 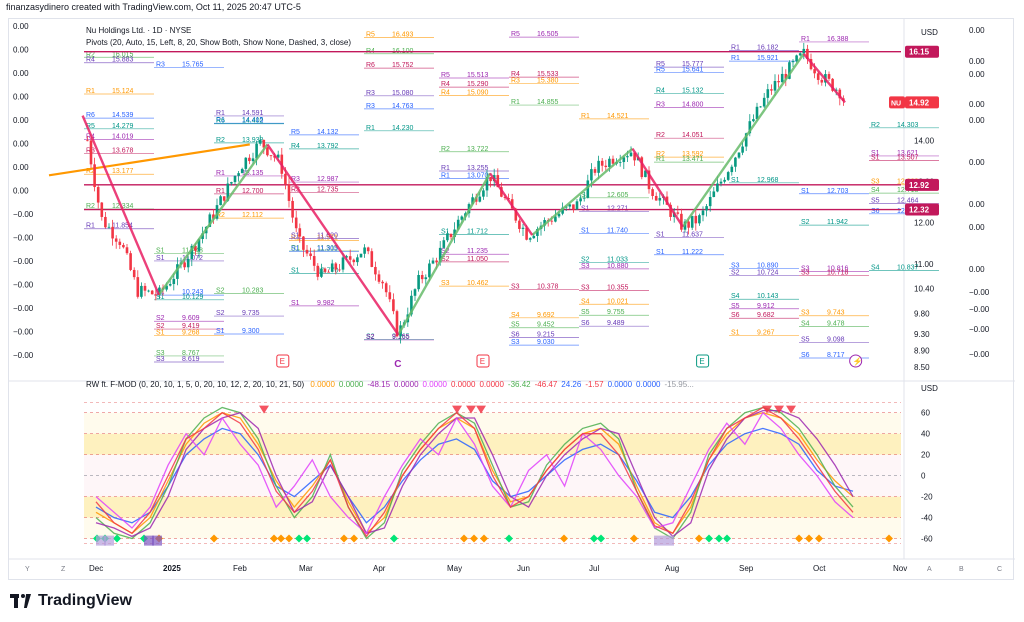 I want to click on left-axis-label: 0.00, so click(x=21, y=50).